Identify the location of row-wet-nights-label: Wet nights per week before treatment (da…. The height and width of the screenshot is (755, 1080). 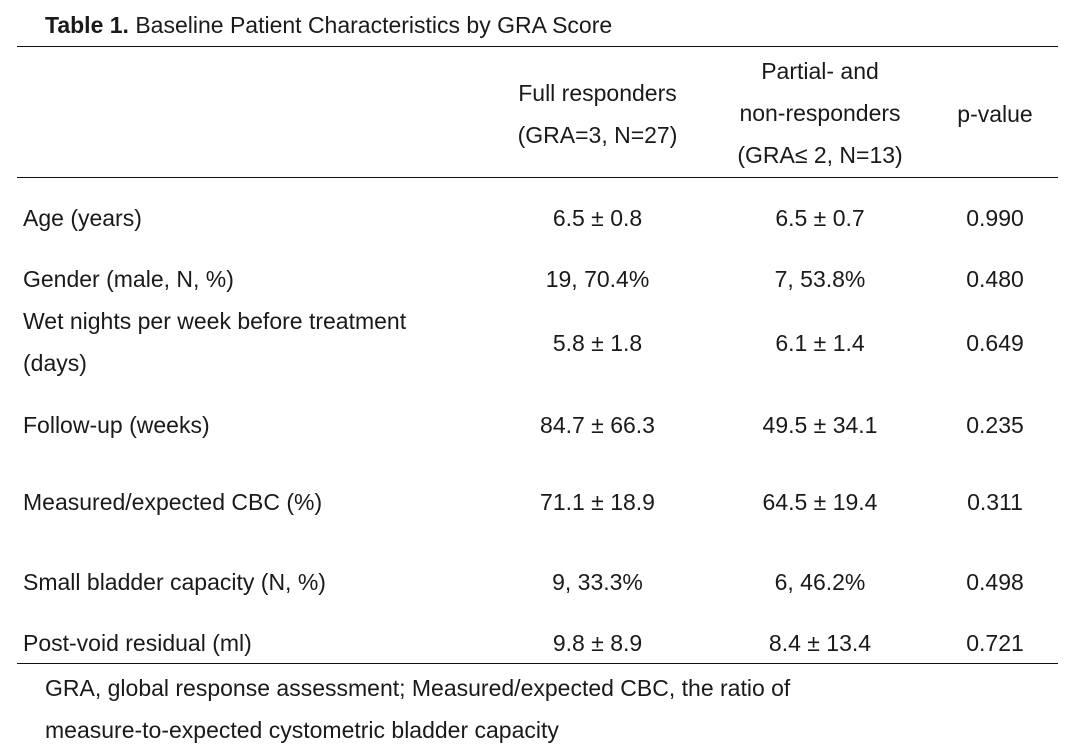
(214, 342).